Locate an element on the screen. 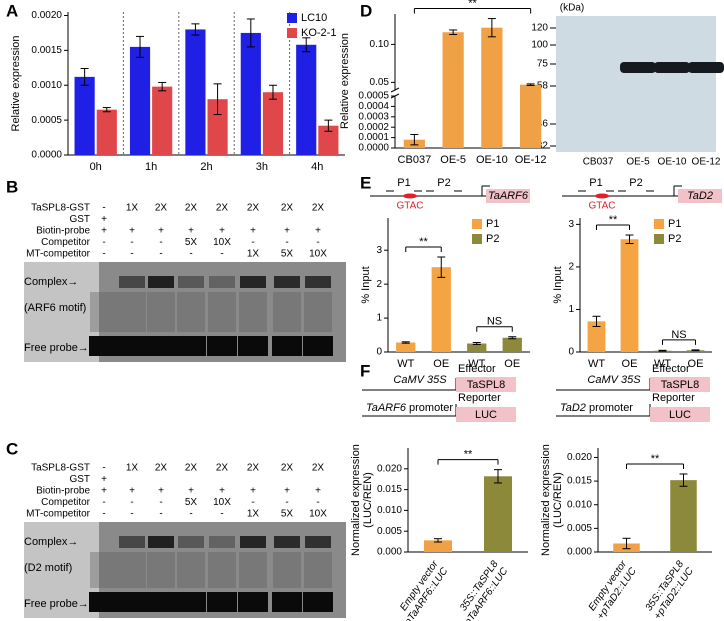  complex-label: Complex→ is located at coordinates (51, 542).